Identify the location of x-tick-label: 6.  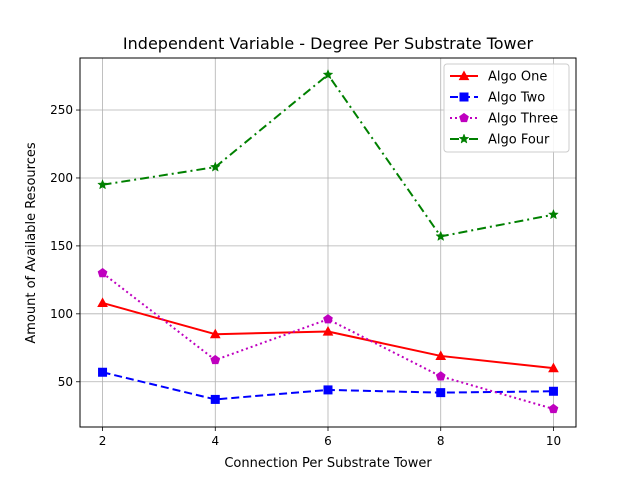
(328, 441).